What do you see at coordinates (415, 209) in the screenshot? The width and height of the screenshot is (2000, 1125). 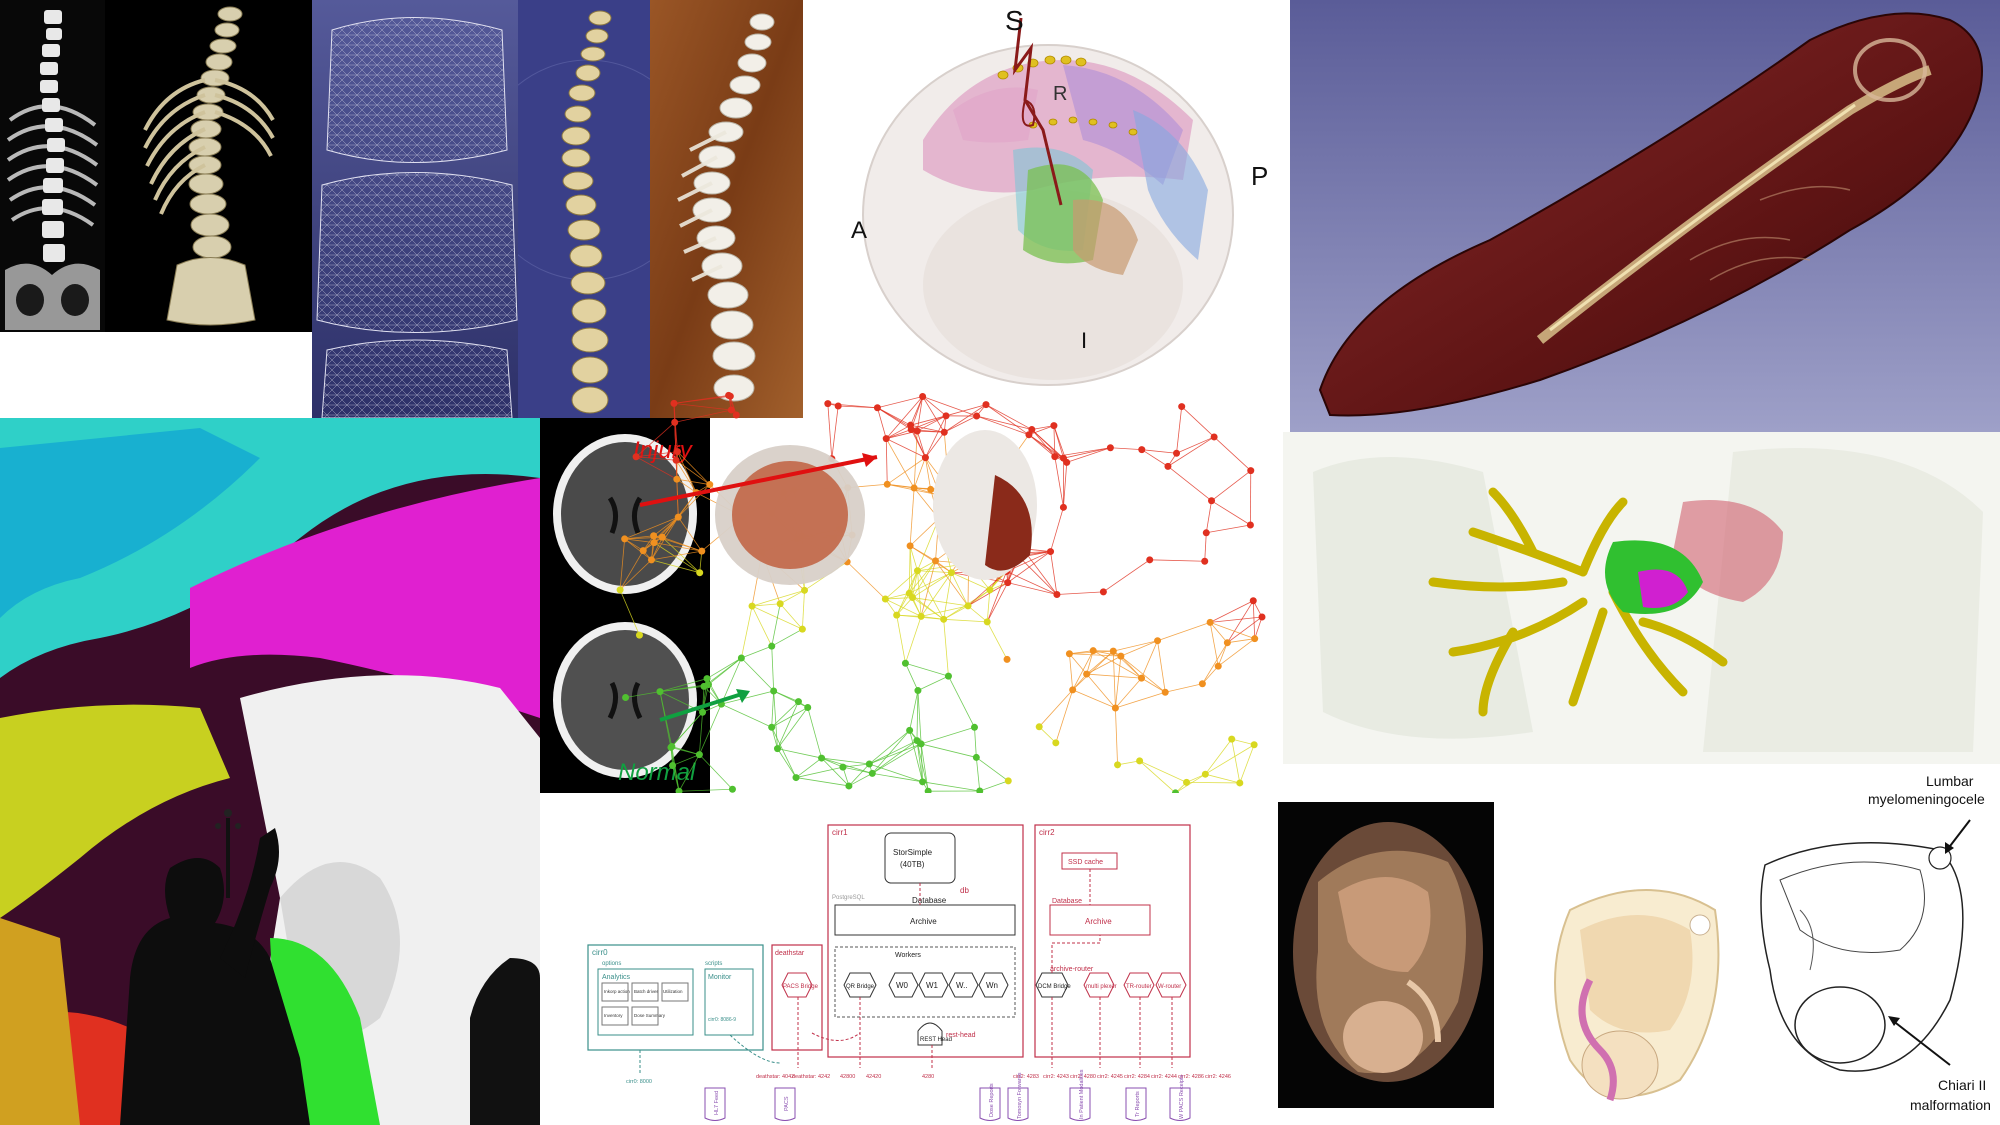 I see `vertebra-wireframe-image` at bounding box center [415, 209].